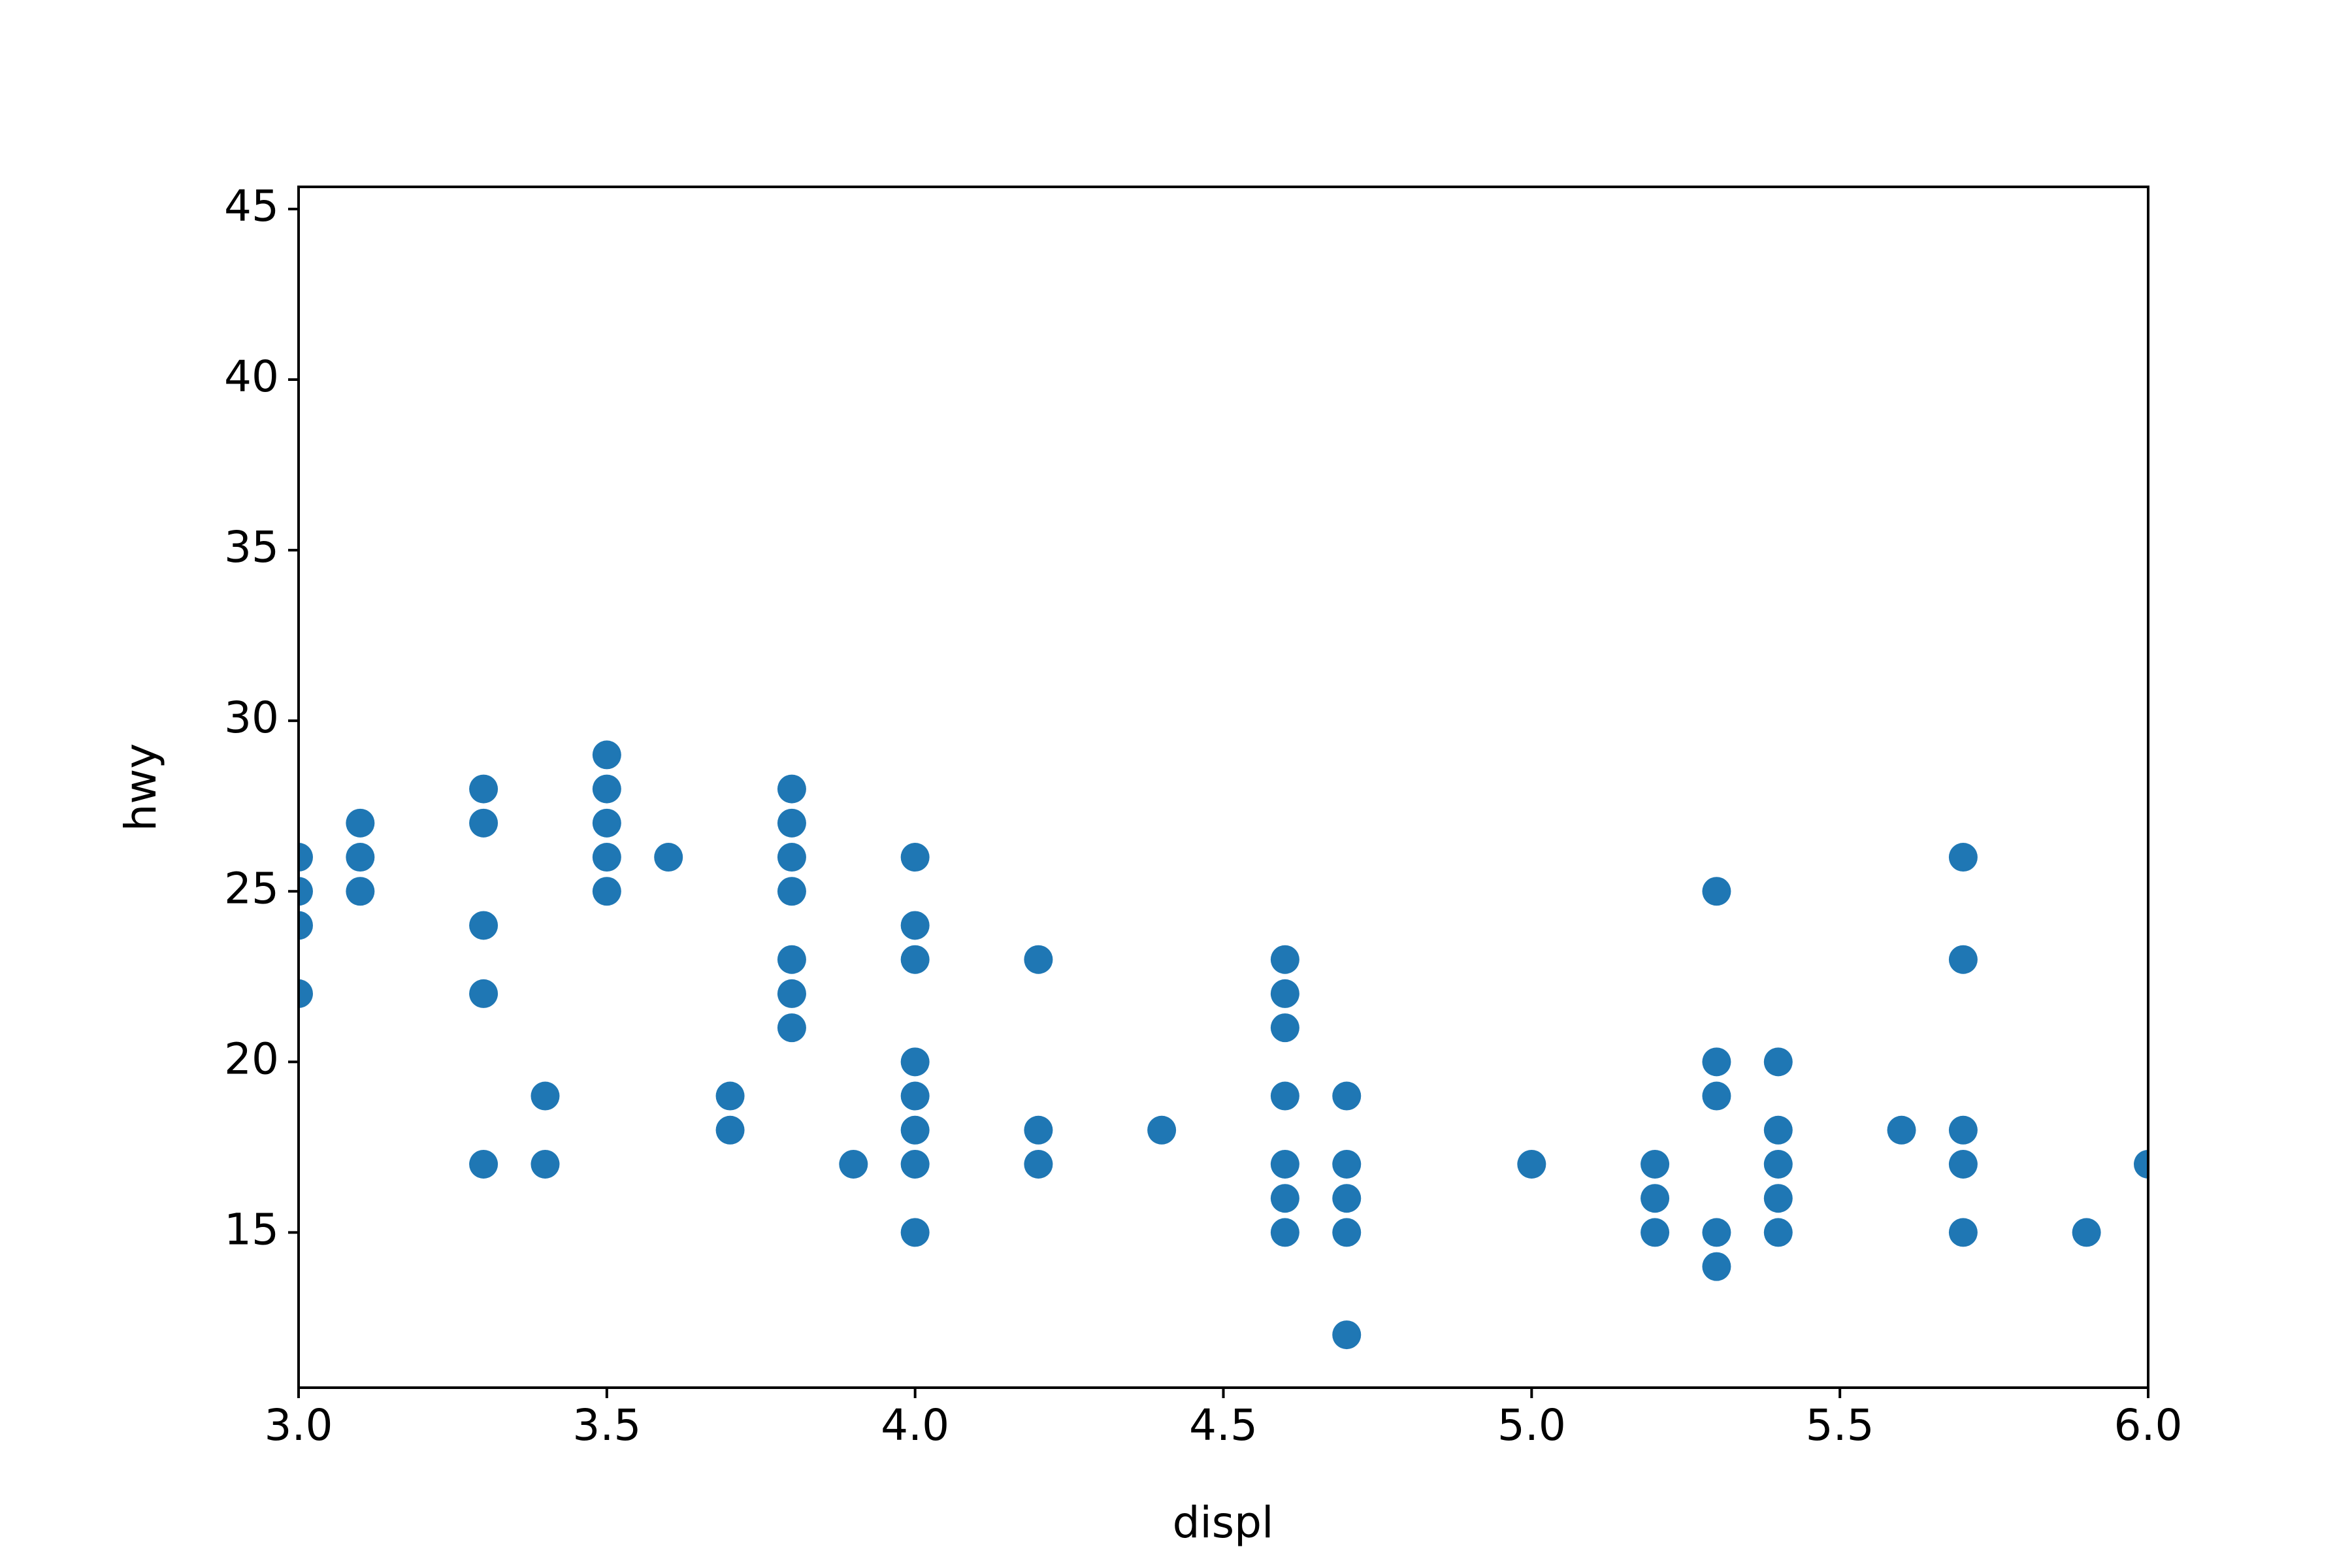 The height and width of the screenshot is (1568, 2352). Describe the element at coordinates (1531, 1425) in the screenshot. I see `x-tick-label: 5.0` at that location.